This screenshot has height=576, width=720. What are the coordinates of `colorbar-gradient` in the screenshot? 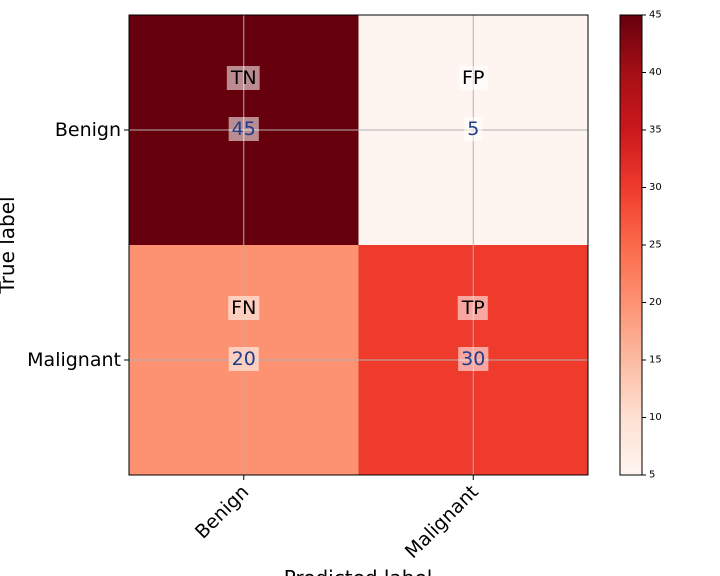 It's located at (631, 245).